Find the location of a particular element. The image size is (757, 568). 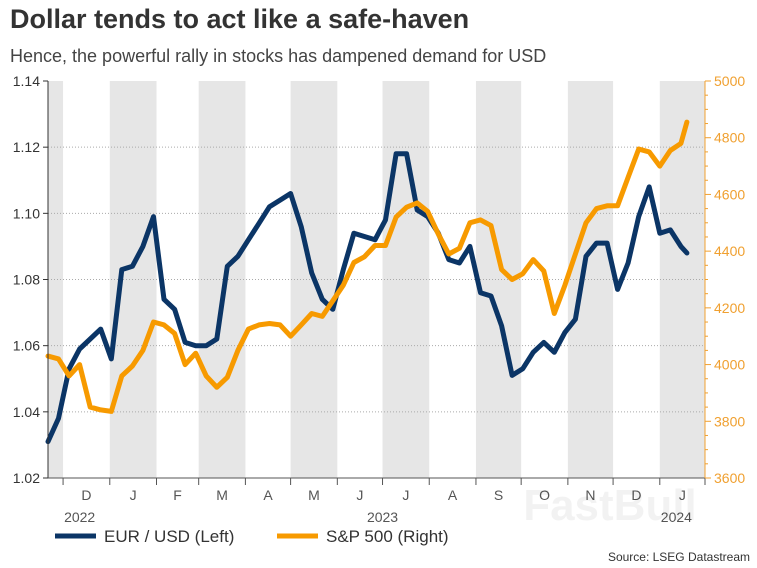

x-tick-label: N is located at coordinates (590, 495).